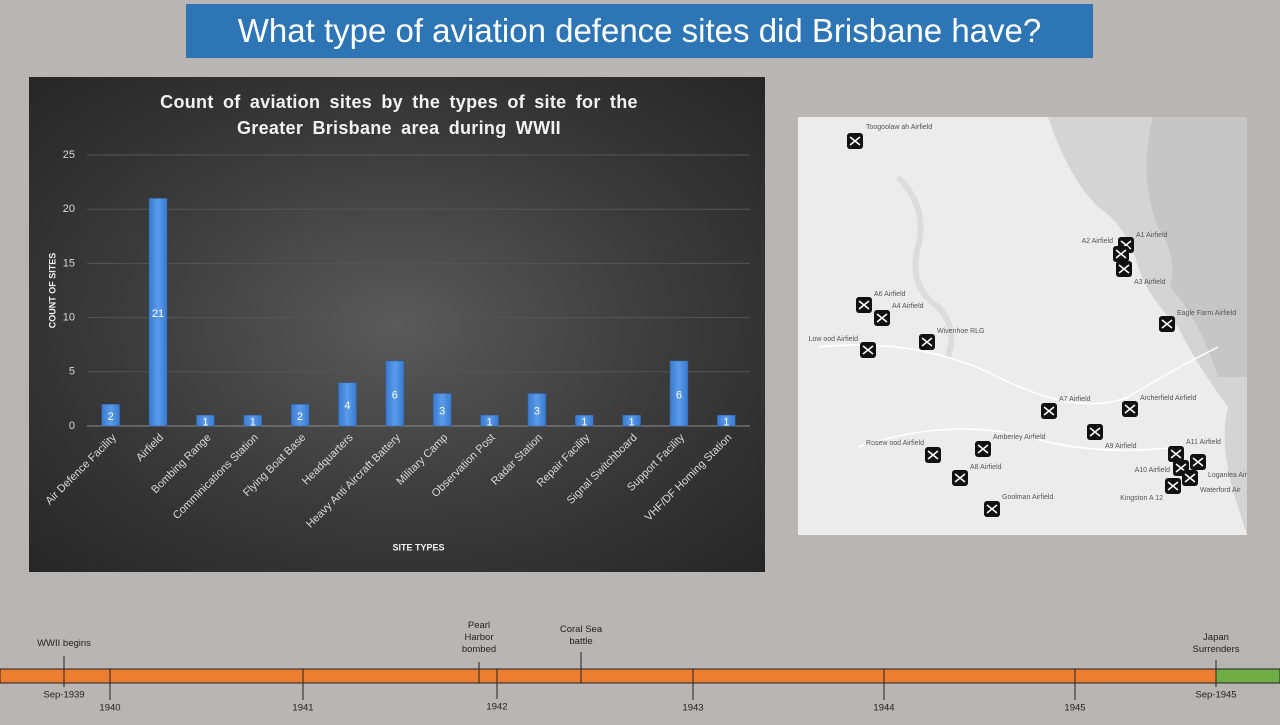 This screenshot has height=725, width=1280. What do you see at coordinates (608, 676) in the screenshot?
I see `war-period` at bounding box center [608, 676].